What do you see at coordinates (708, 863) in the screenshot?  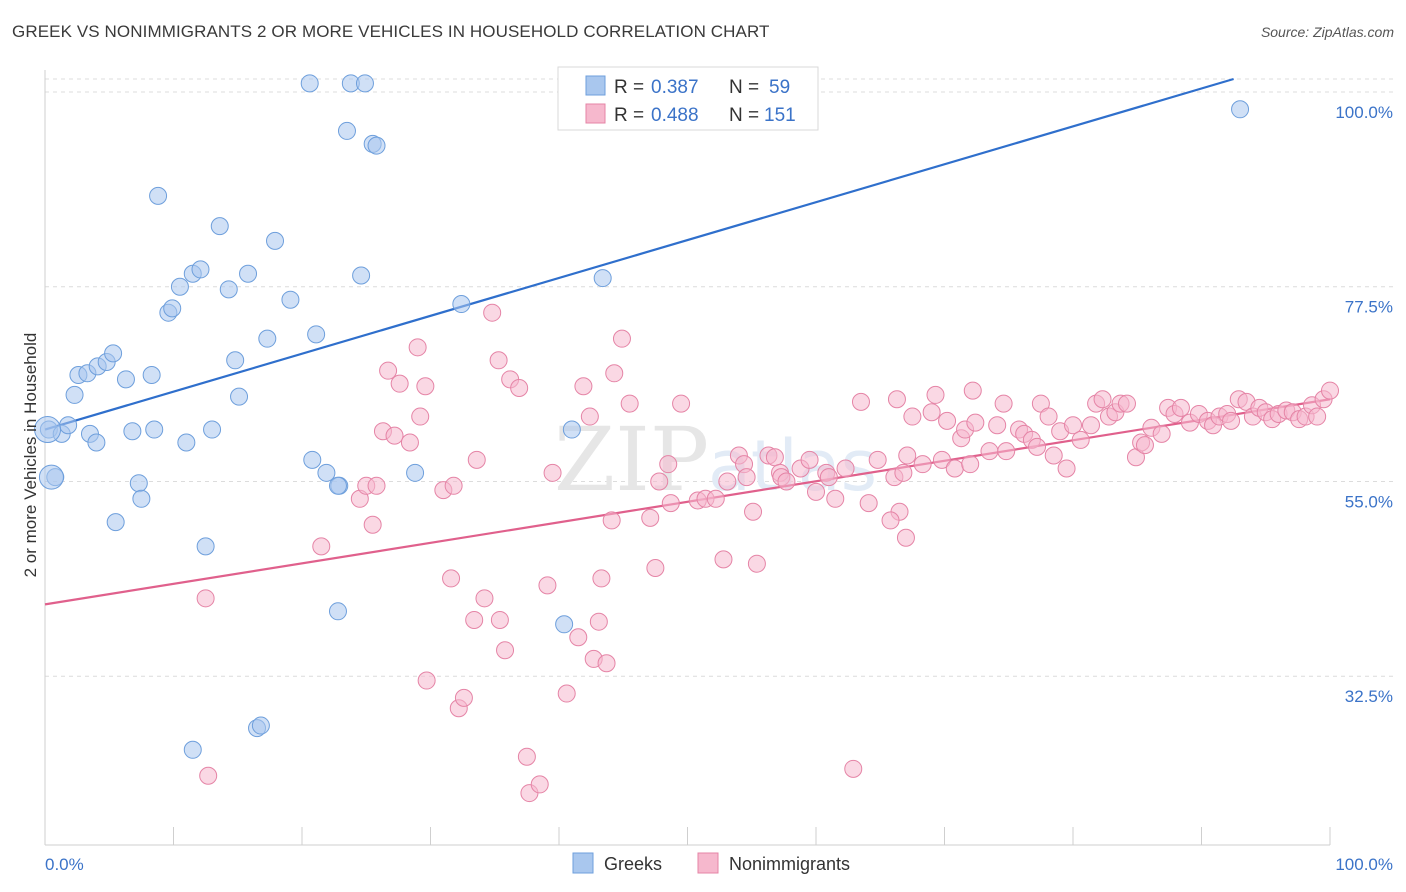 I see `bottom-legend-swatch-nonimmigrants` at bounding box center [708, 863].